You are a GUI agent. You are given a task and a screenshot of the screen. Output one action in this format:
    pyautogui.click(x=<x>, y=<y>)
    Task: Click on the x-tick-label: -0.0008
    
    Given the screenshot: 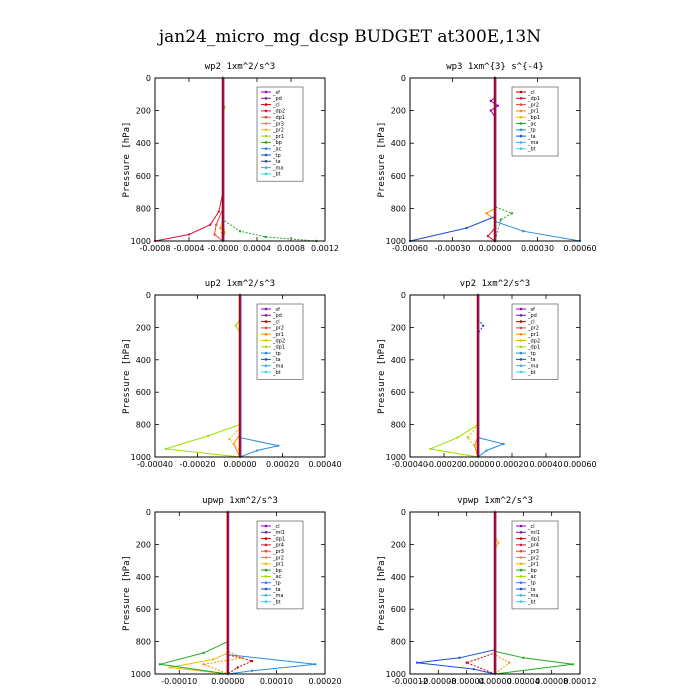 What is the action you would take?
    pyautogui.click(x=155, y=248)
    